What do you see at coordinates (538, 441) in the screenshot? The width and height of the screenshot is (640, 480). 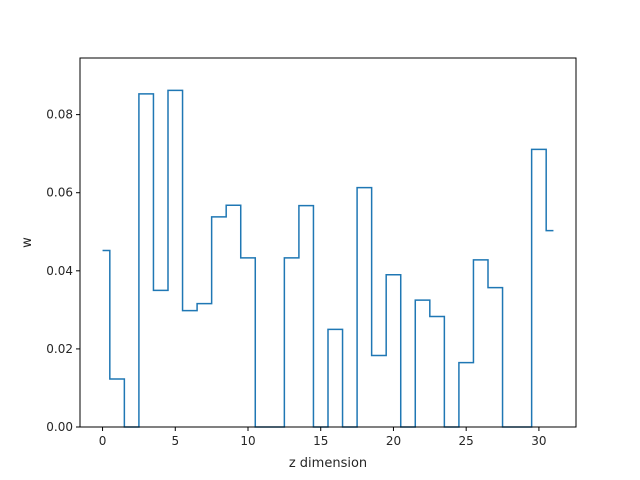 I see `x-tick-label: 30` at bounding box center [538, 441].